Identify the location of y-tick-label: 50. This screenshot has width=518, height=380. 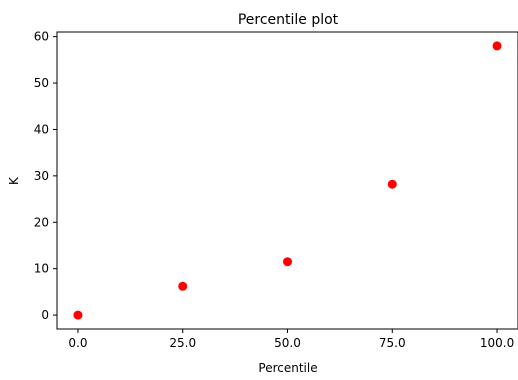
(41, 83).